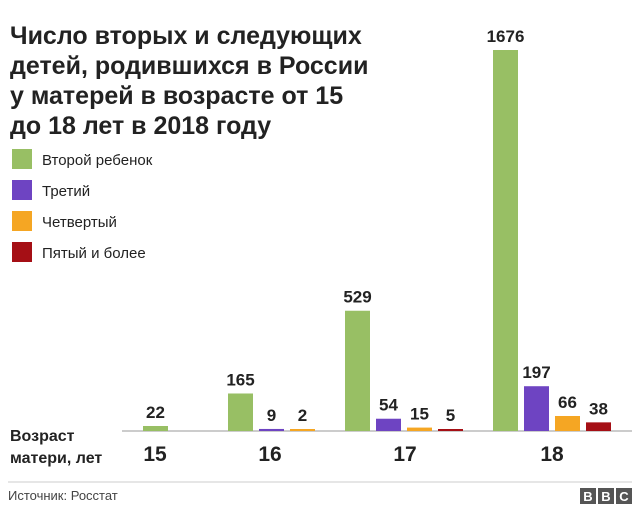 The image size is (640, 511). Describe the element at coordinates (155, 412) in the screenshot. I see `data-label: 22` at that location.